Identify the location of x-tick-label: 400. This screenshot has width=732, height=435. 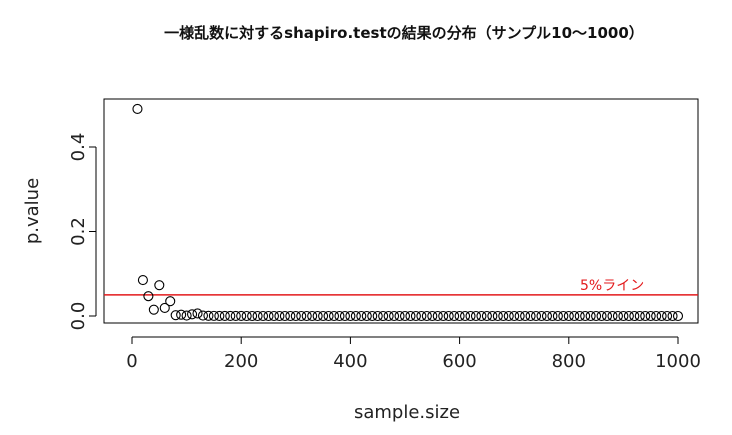
(350, 361).